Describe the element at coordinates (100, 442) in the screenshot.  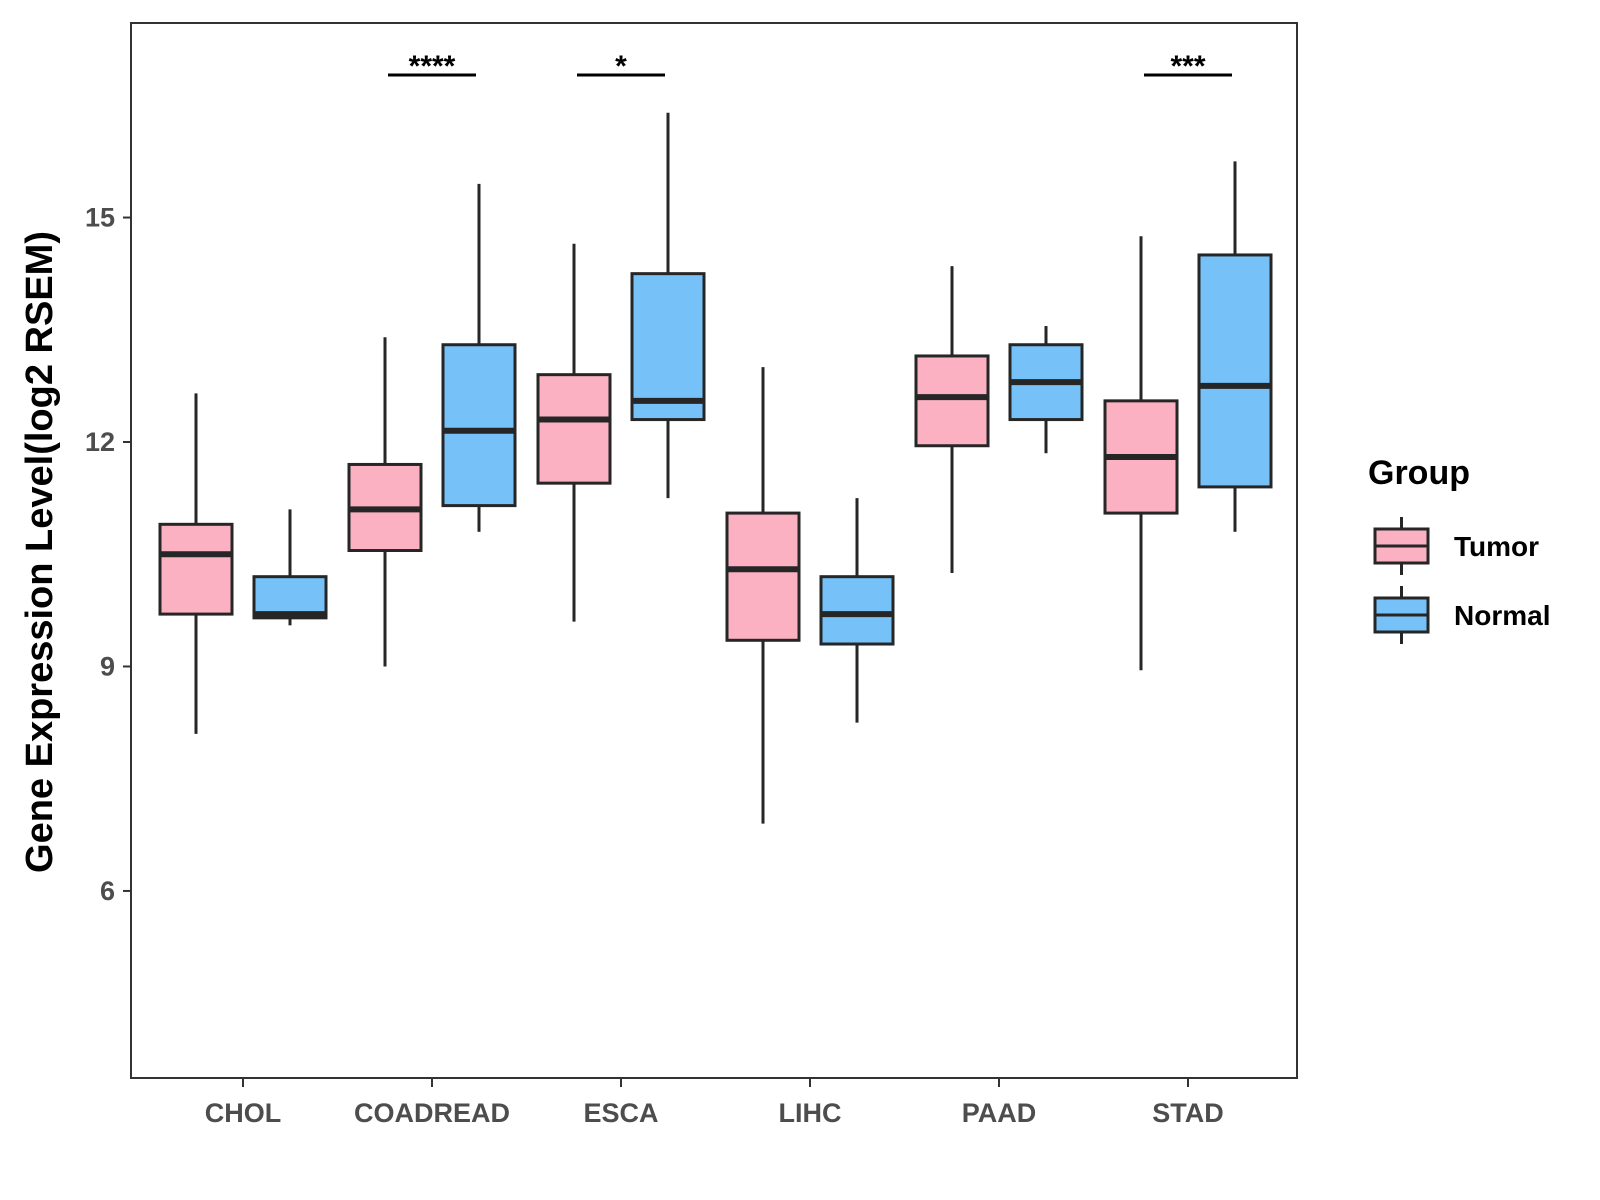
I see `y-tick-label-12: 12` at that location.